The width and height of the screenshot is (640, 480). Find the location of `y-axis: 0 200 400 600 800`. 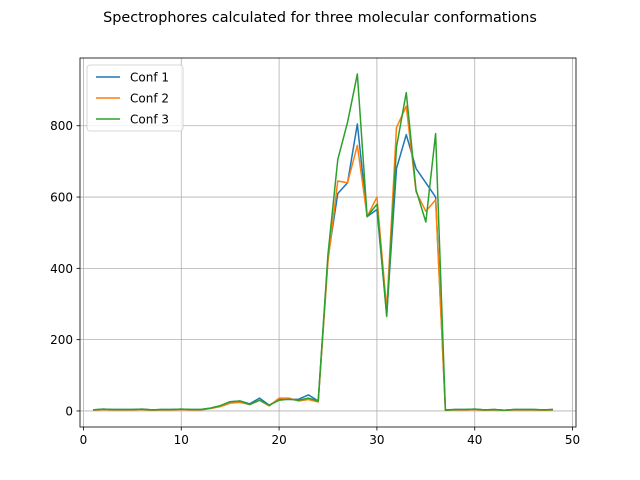

y-axis: 0 200 400 600 800 is located at coordinates (65, 268).